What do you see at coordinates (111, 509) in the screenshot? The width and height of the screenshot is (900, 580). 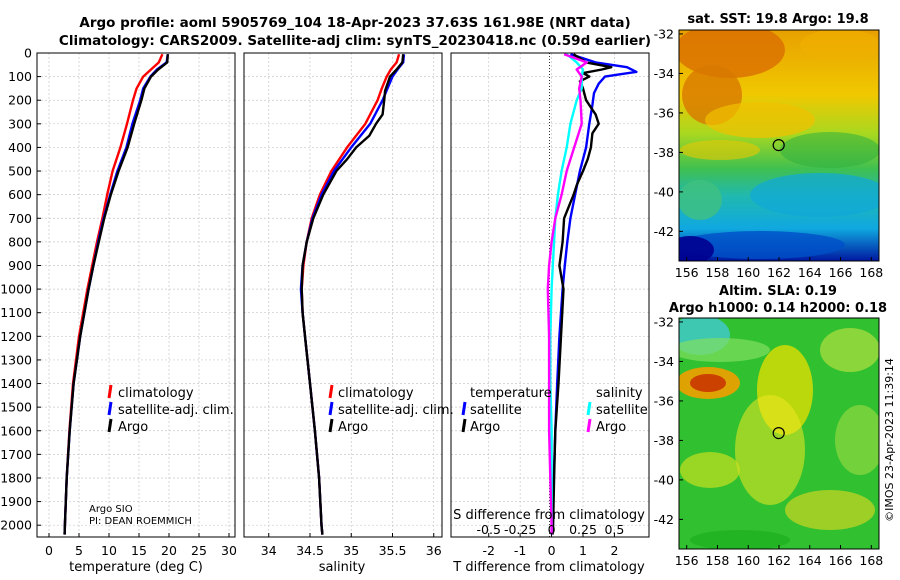 I see `credit-owner: Argo SIO` at bounding box center [111, 509].